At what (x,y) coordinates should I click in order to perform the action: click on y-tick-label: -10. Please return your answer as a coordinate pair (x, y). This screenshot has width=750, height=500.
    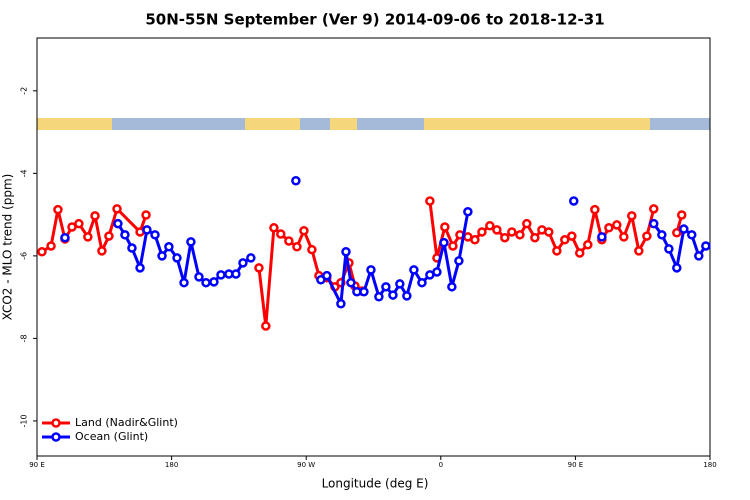
    Looking at the image, I should click on (24, 420).